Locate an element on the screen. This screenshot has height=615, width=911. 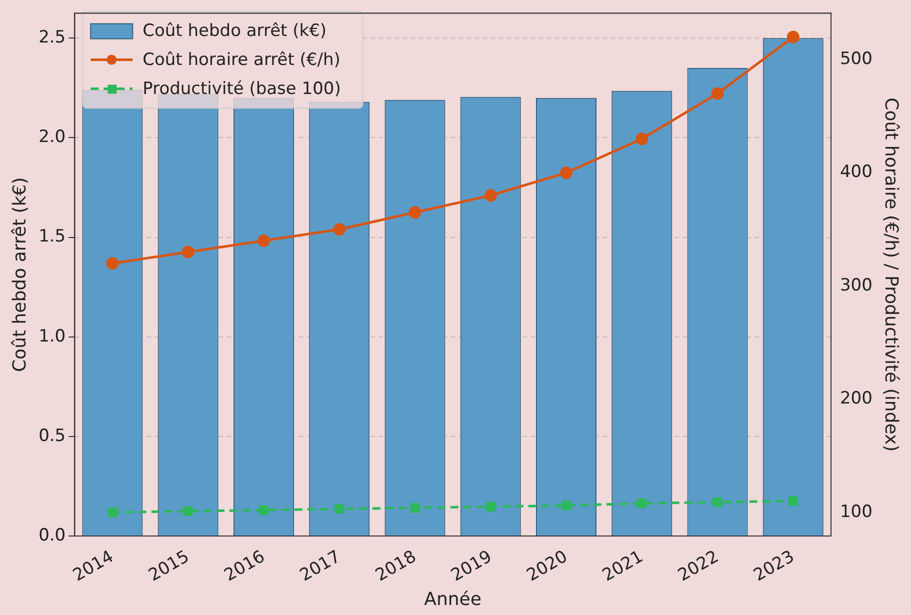
y-tick-label: 2.0 is located at coordinates (52, 137).